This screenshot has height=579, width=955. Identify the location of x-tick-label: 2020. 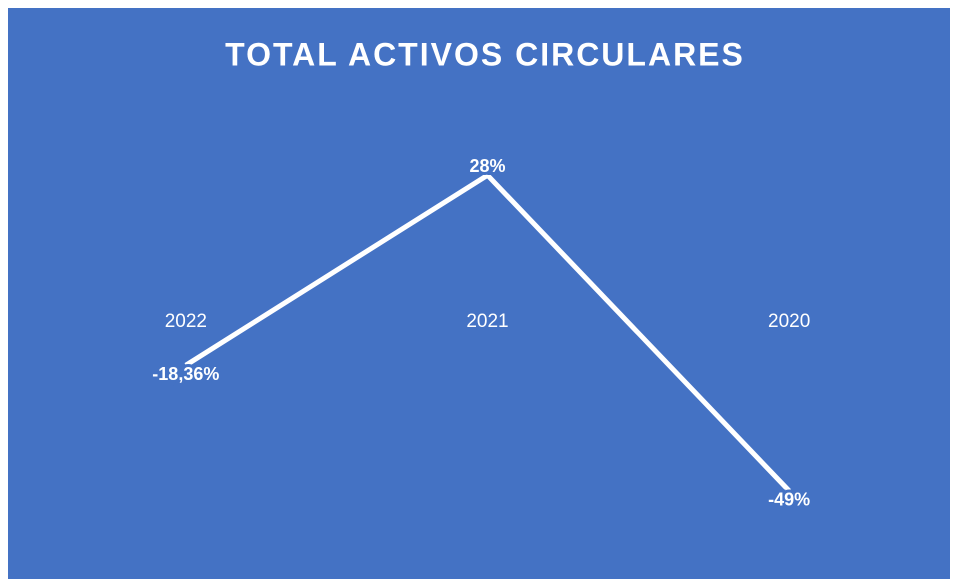
(789, 321).